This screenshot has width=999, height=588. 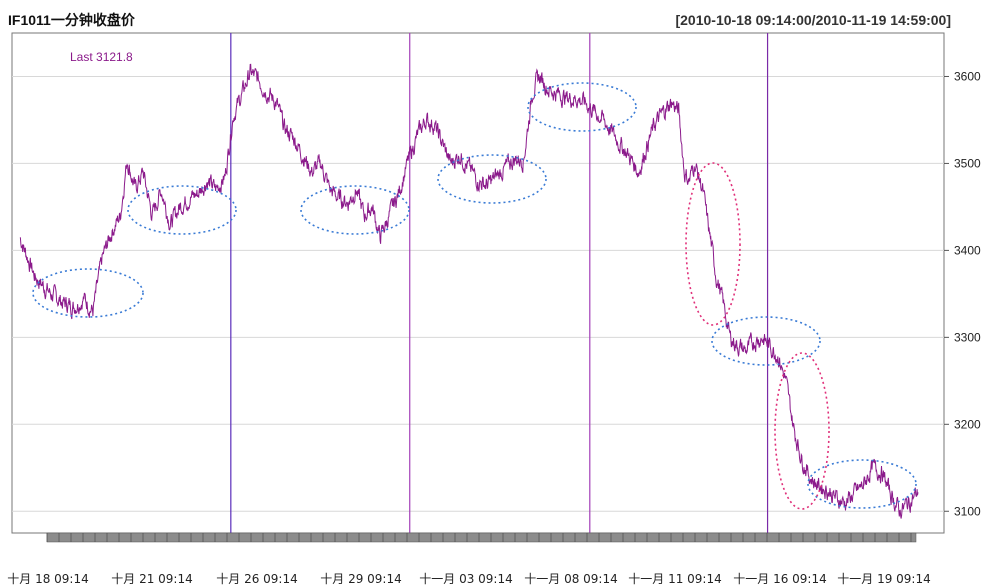 What do you see at coordinates (967, 337) in the screenshot?
I see `y-tick-label: 3300` at bounding box center [967, 337].